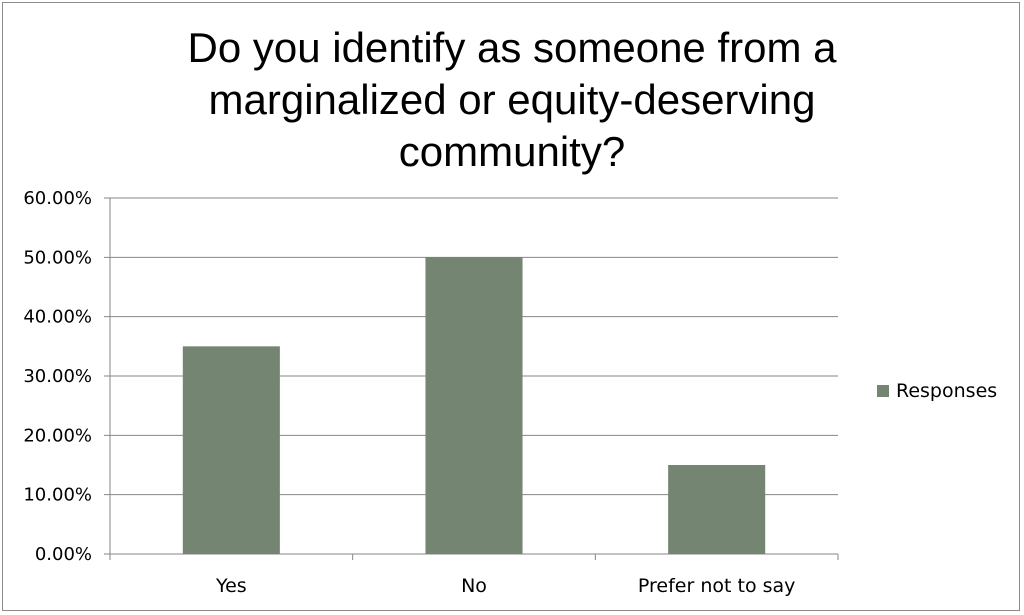 This screenshot has width=1024, height=615. What do you see at coordinates (474, 586) in the screenshot?
I see `x-tick-label: No` at bounding box center [474, 586].